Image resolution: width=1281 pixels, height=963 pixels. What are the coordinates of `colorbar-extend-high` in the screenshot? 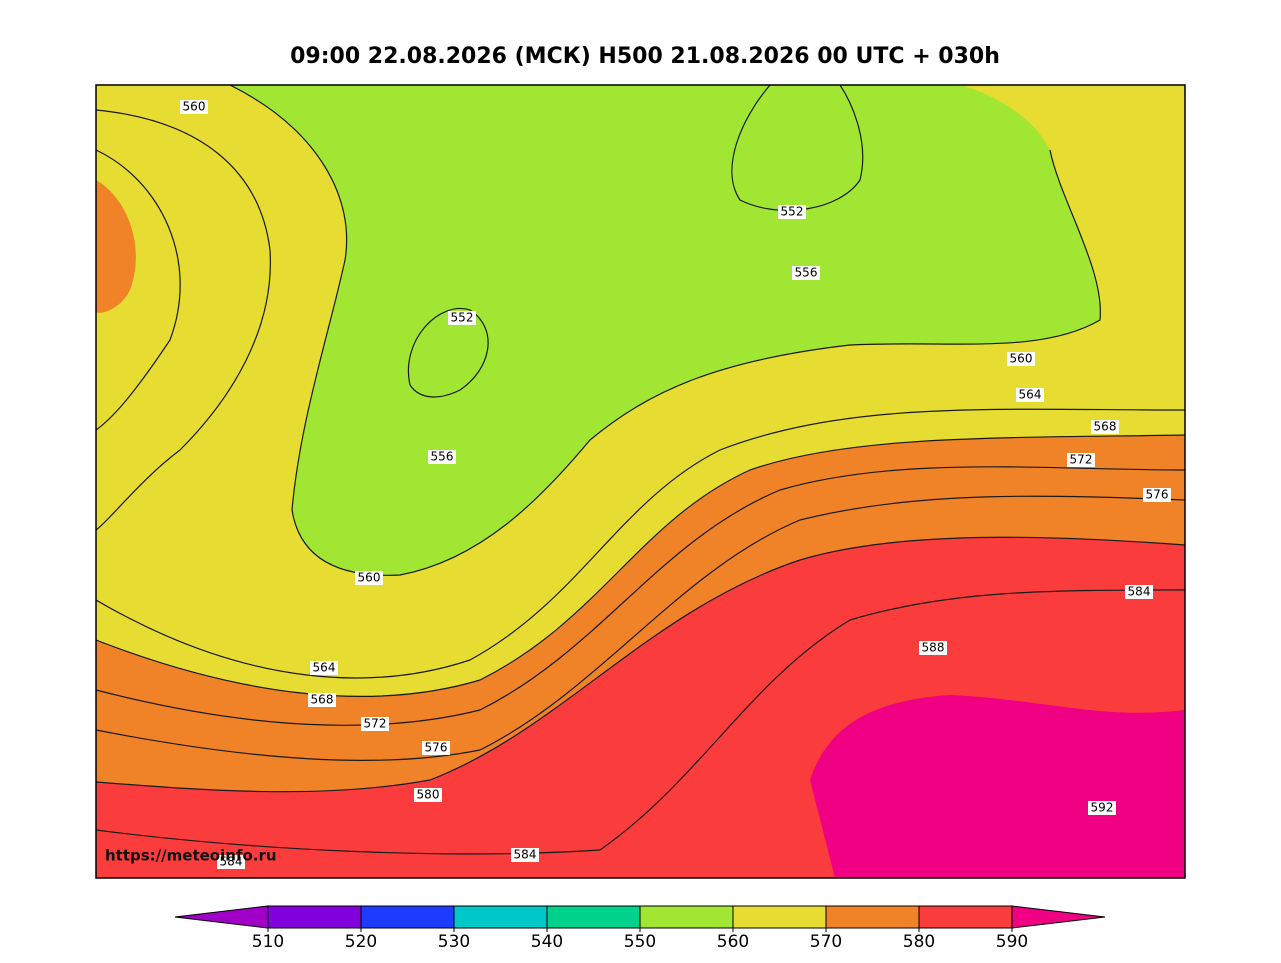 It's located at (1058, 917).